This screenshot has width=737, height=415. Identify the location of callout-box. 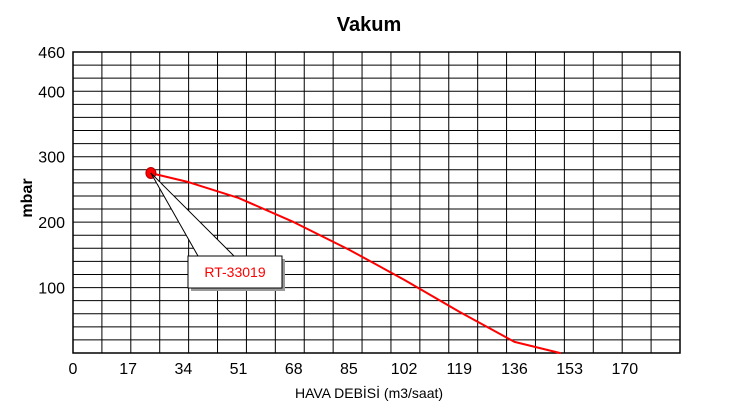
(235, 272).